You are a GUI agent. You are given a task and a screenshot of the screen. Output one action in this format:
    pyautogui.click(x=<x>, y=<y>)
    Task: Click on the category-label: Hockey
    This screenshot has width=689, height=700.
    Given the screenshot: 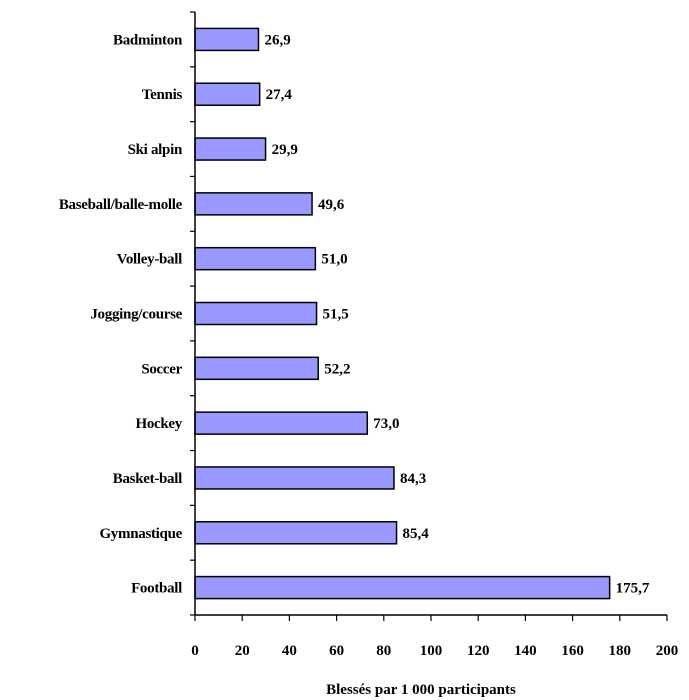 What is the action you would take?
    pyautogui.click(x=158, y=424)
    